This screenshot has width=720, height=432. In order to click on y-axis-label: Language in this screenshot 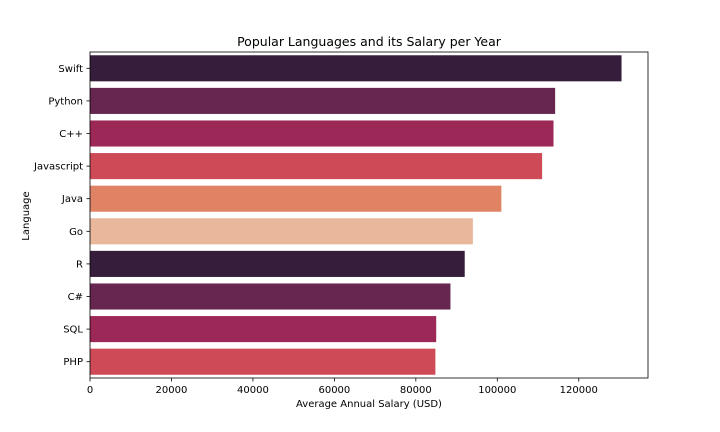, I will do `click(26, 215)`.